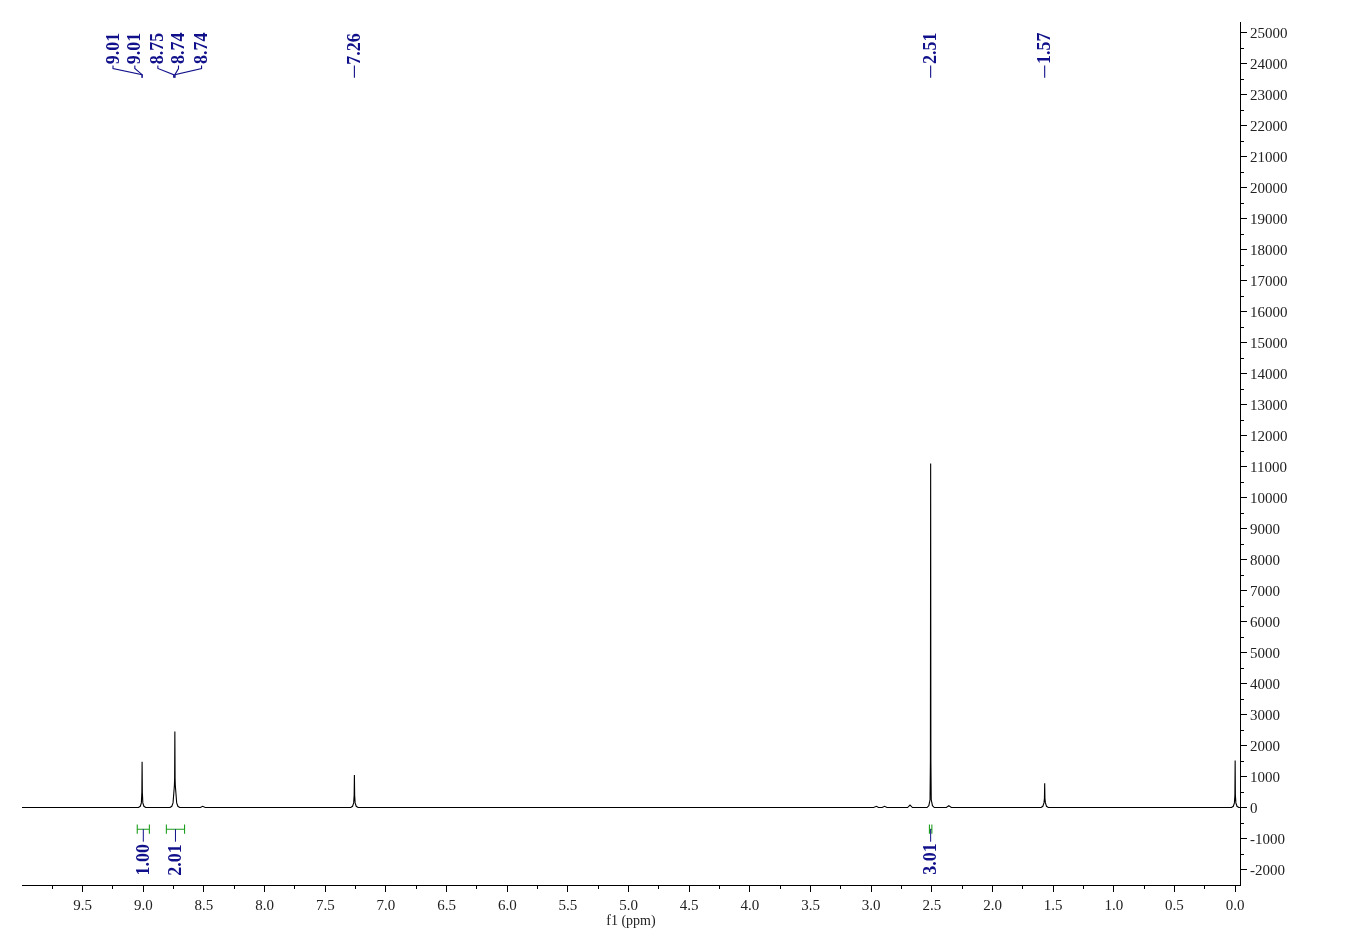 Image resolution: width=1348 pixels, height=952 pixels. I want to click on x-tick-label: 2.0, so click(992, 905).